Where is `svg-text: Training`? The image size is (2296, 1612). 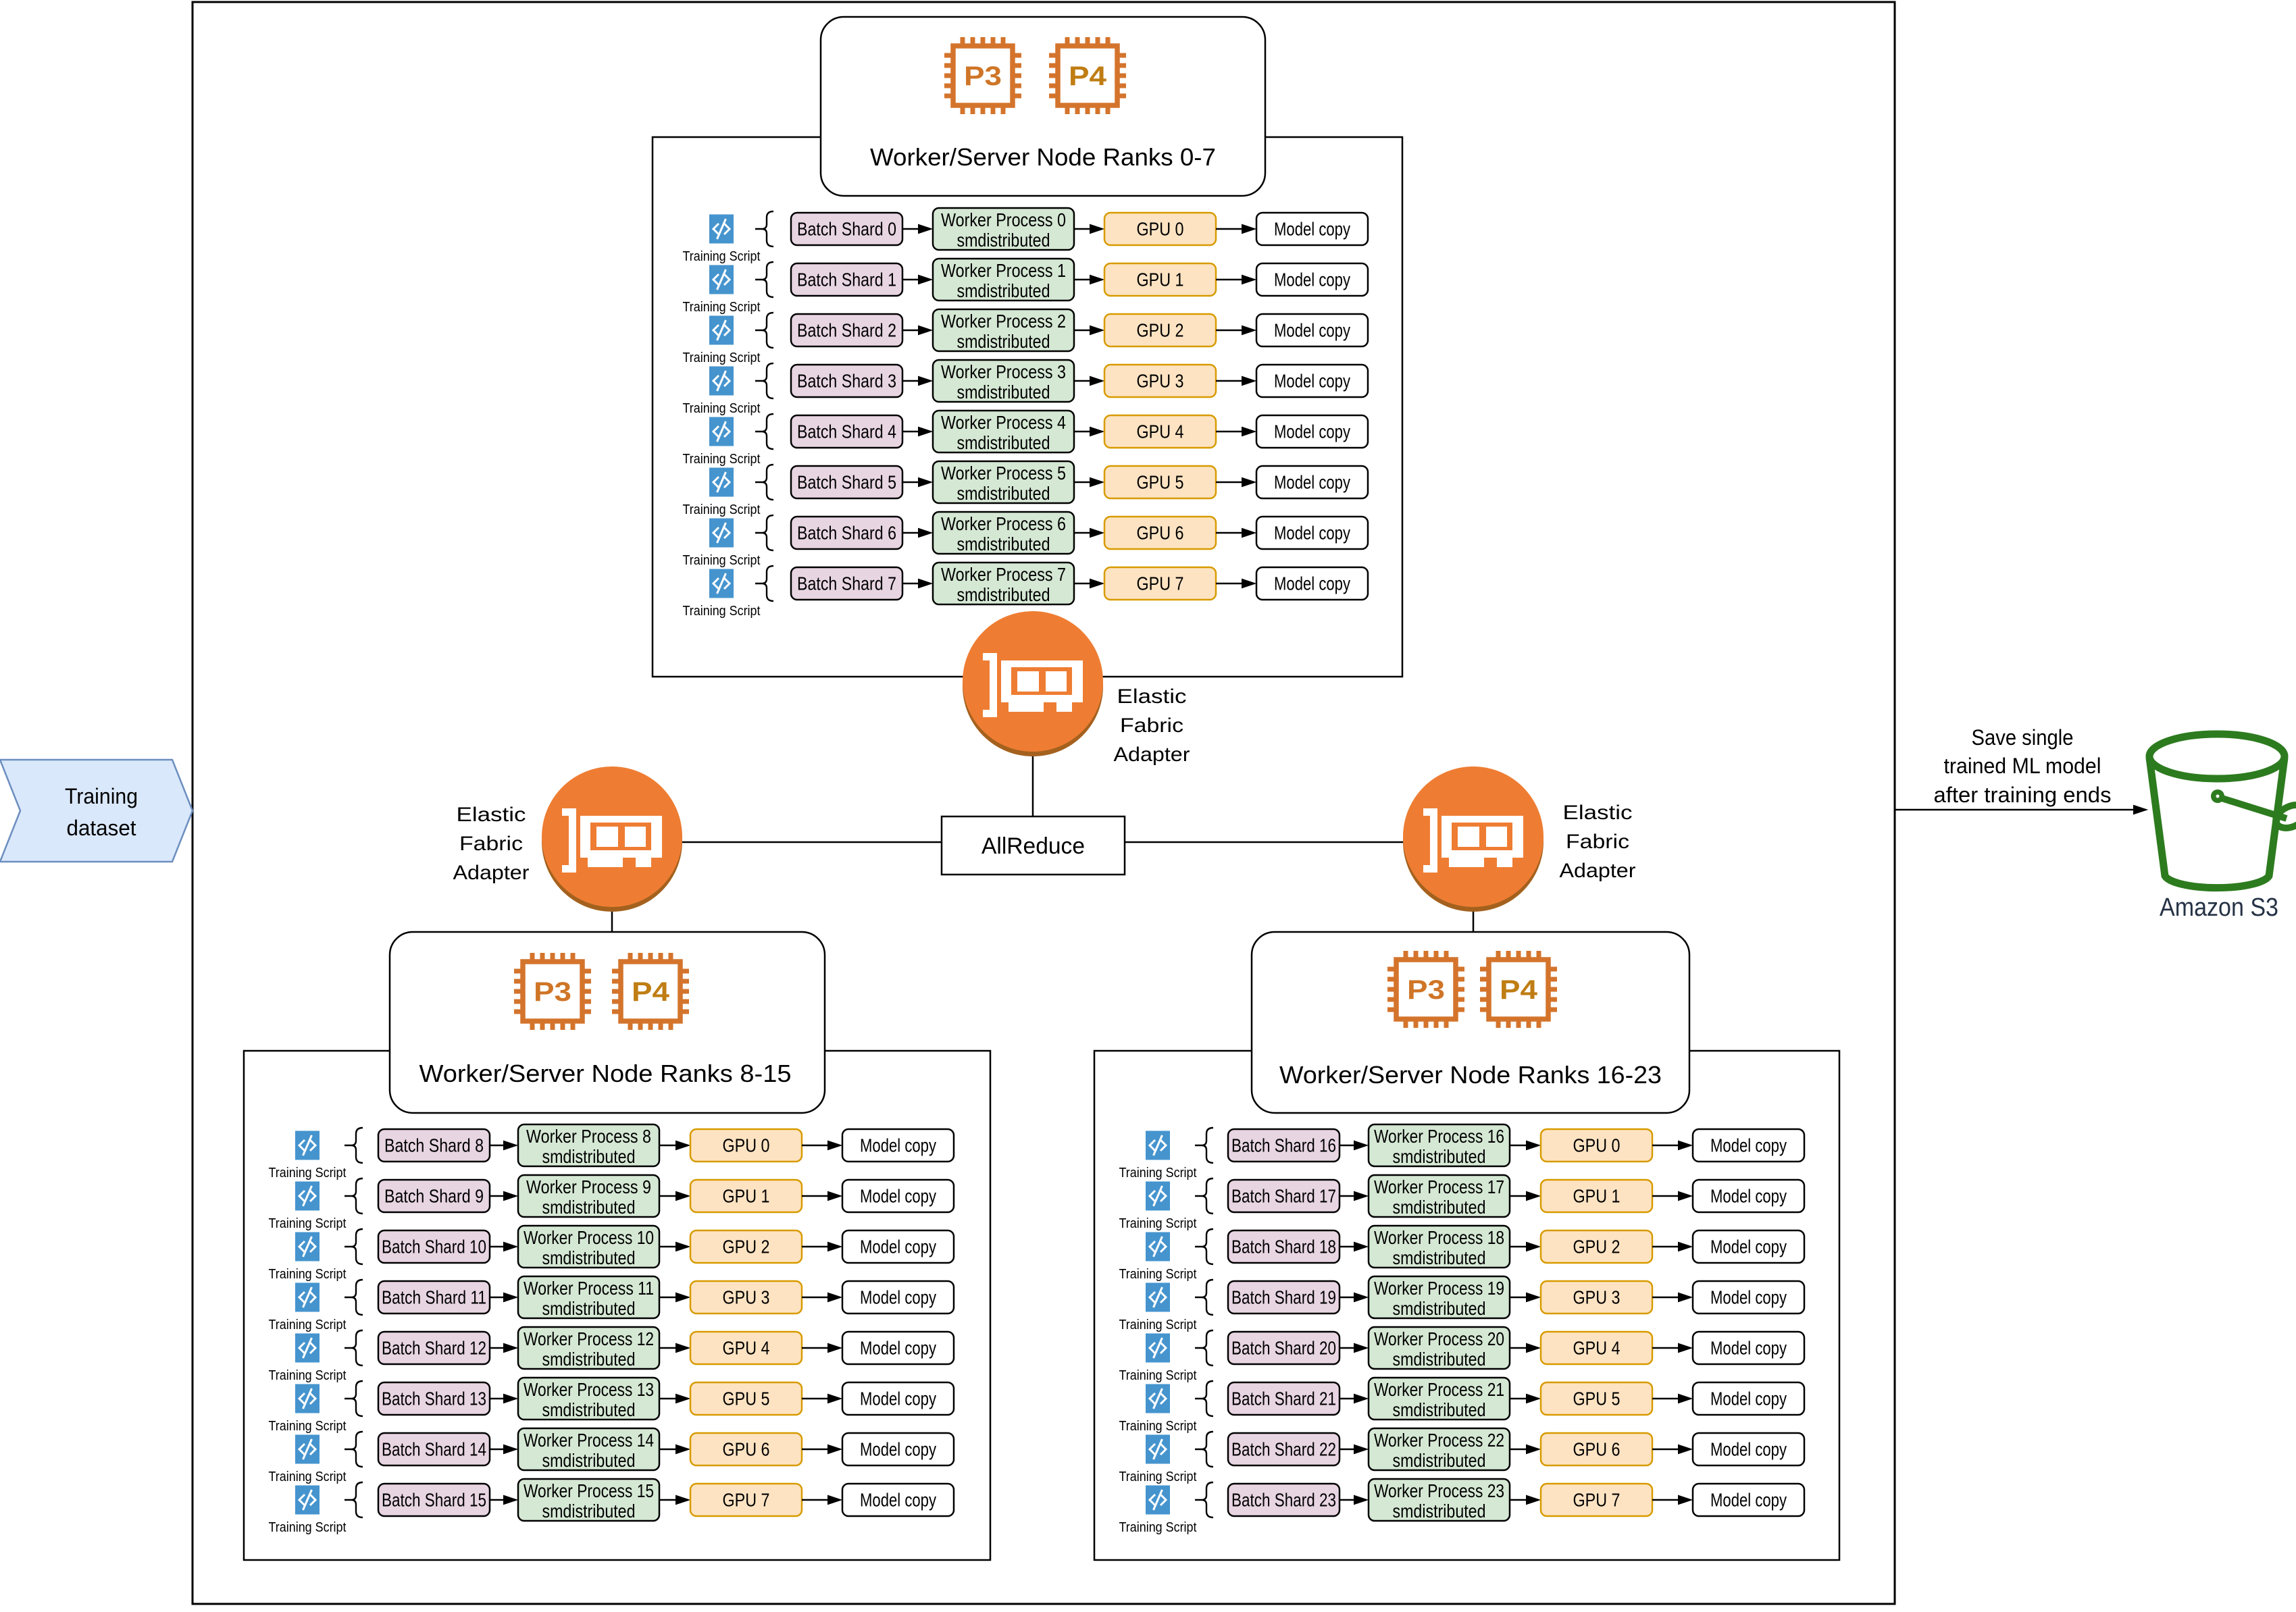 svg-text: Training is located at coordinates (101, 796).